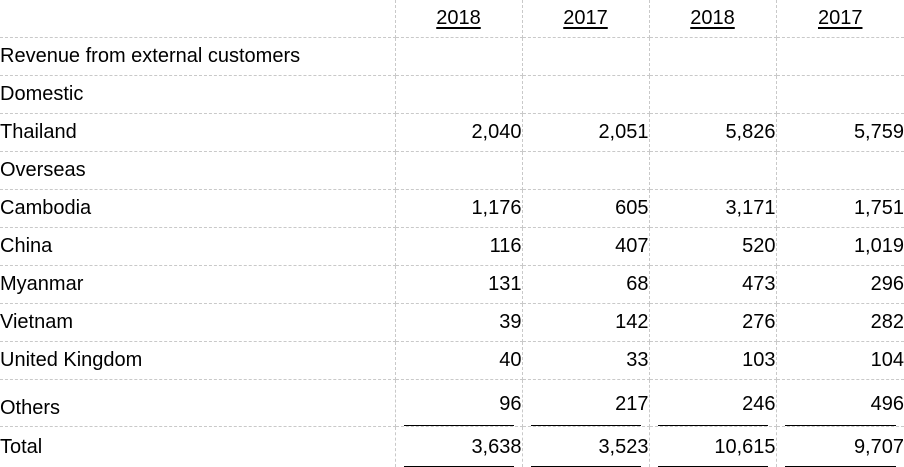 The image size is (904, 467). I want to click on table-row: United Kingdom 40 33 103 104, so click(452, 361).